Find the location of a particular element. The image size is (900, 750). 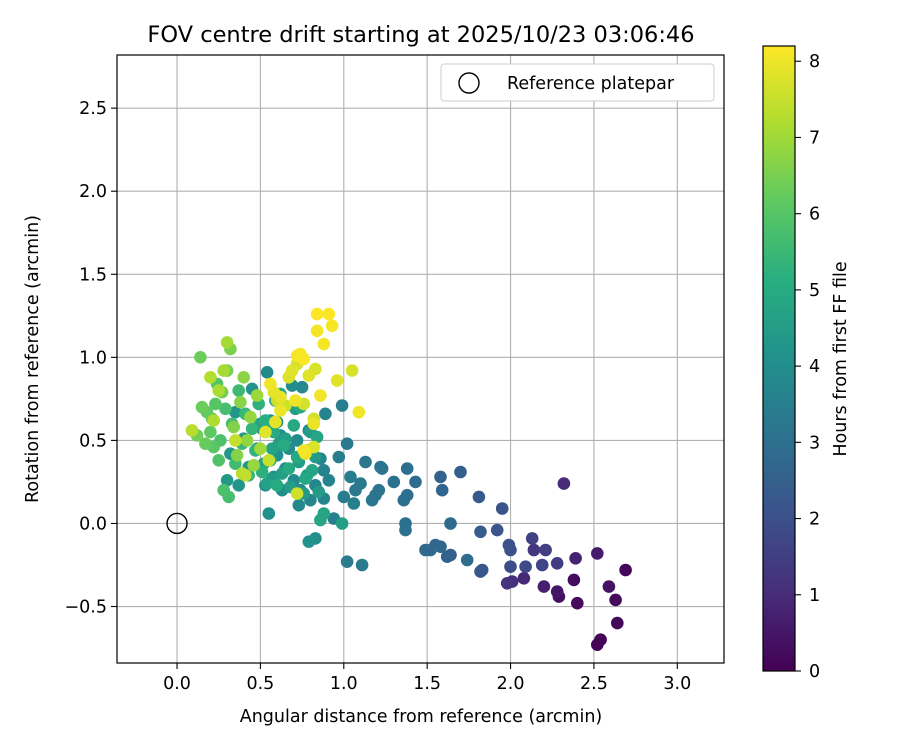

colorbar-tick-label: 2 is located at coordinates (814, 520).